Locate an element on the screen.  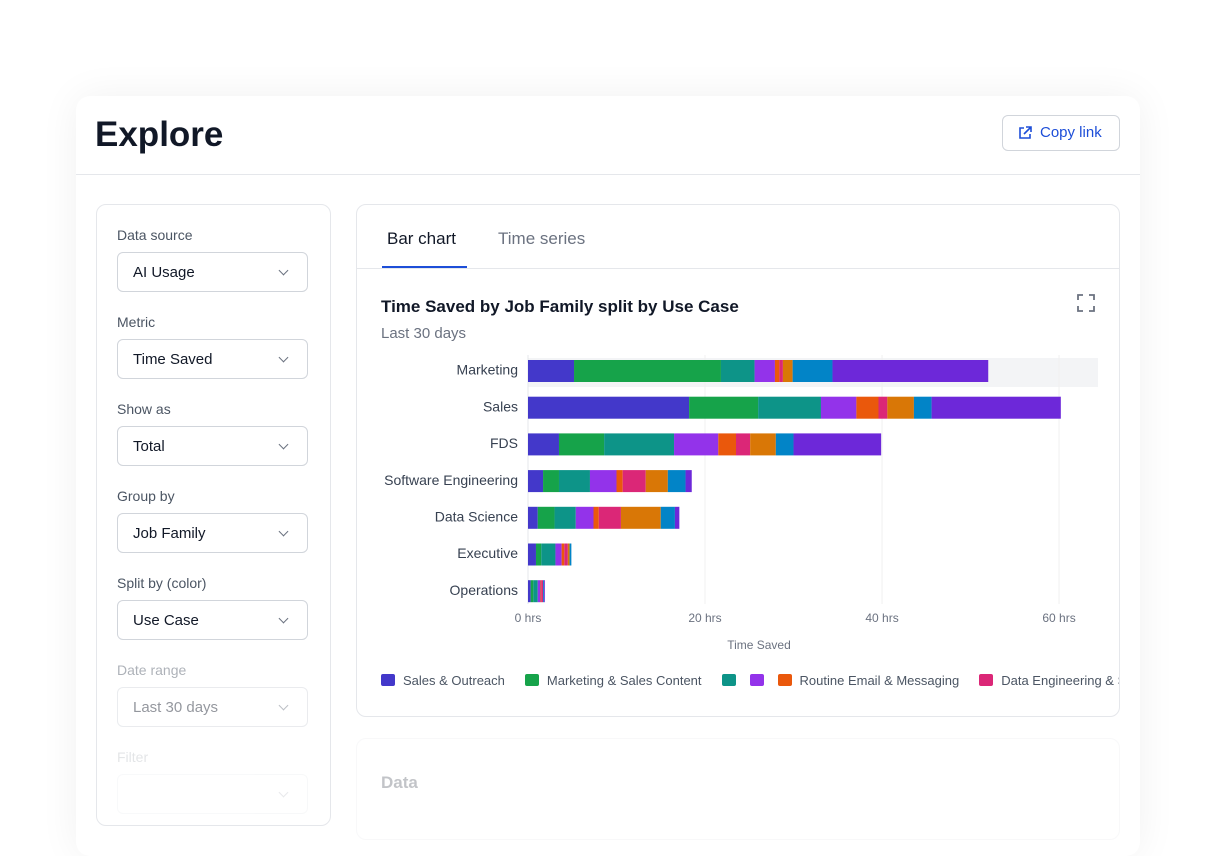
chart-subtitle: Last 30 days is located at coordinates (424, 333).